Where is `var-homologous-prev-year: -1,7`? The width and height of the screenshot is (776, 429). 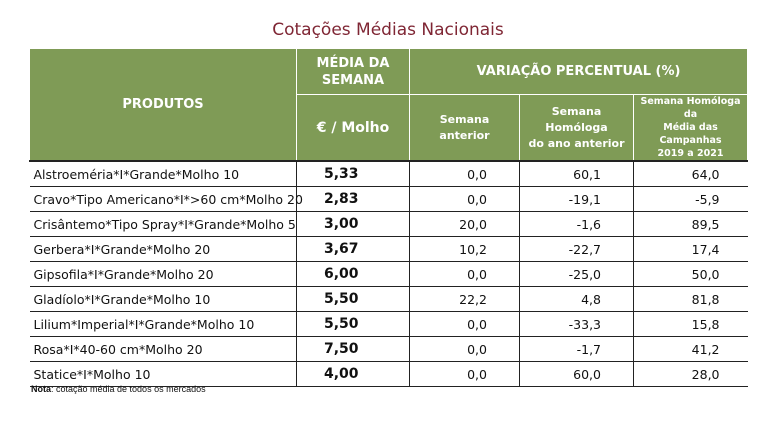 var-homologous-prev-year: -1,7 is located at coordinates (576, 349).